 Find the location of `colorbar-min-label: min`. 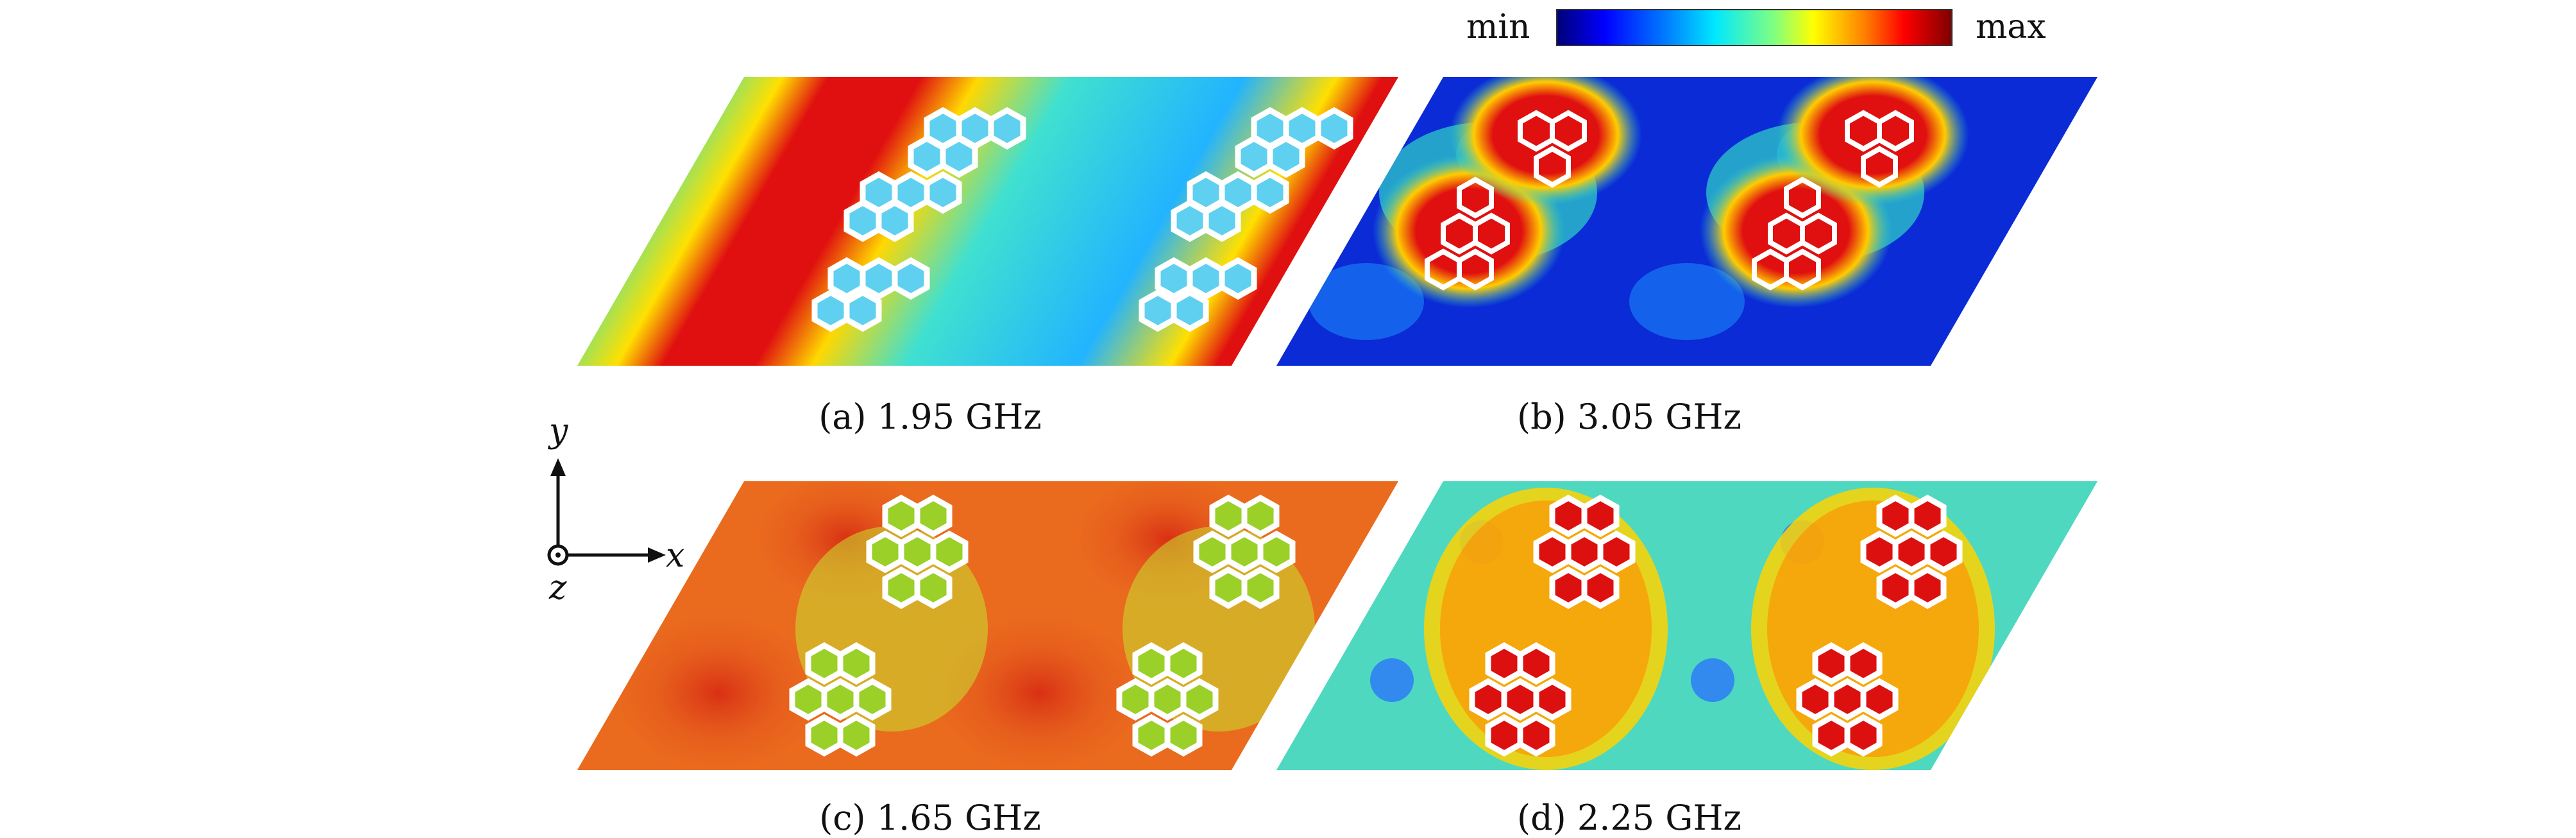

colorbar-min-label: min is located at coordinates (1498, 27).